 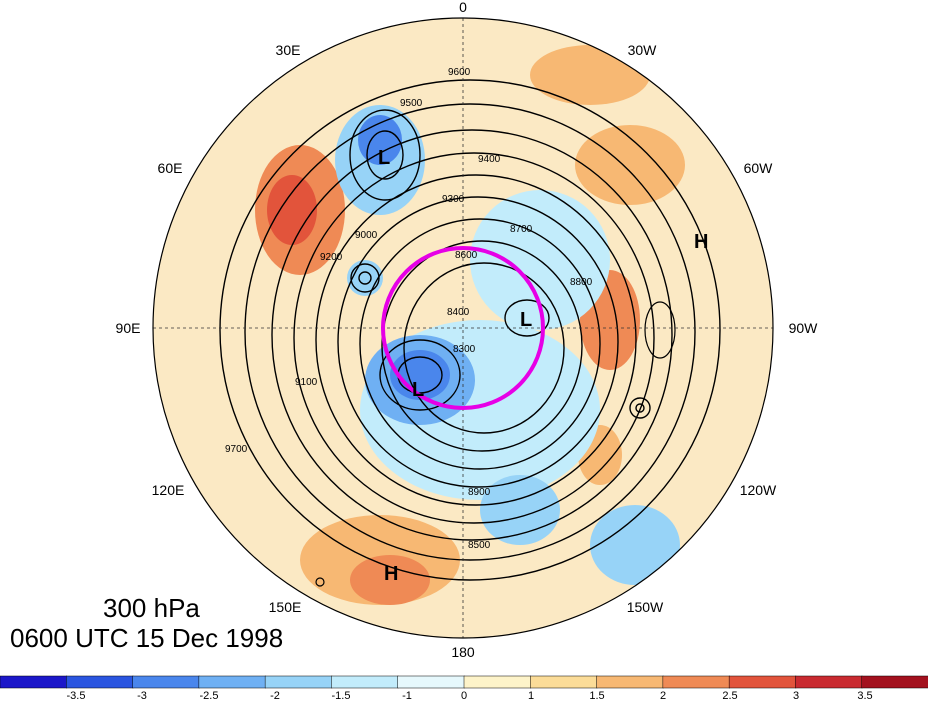 I want to click on contour-label: 9100, so click(x=306, y=382).